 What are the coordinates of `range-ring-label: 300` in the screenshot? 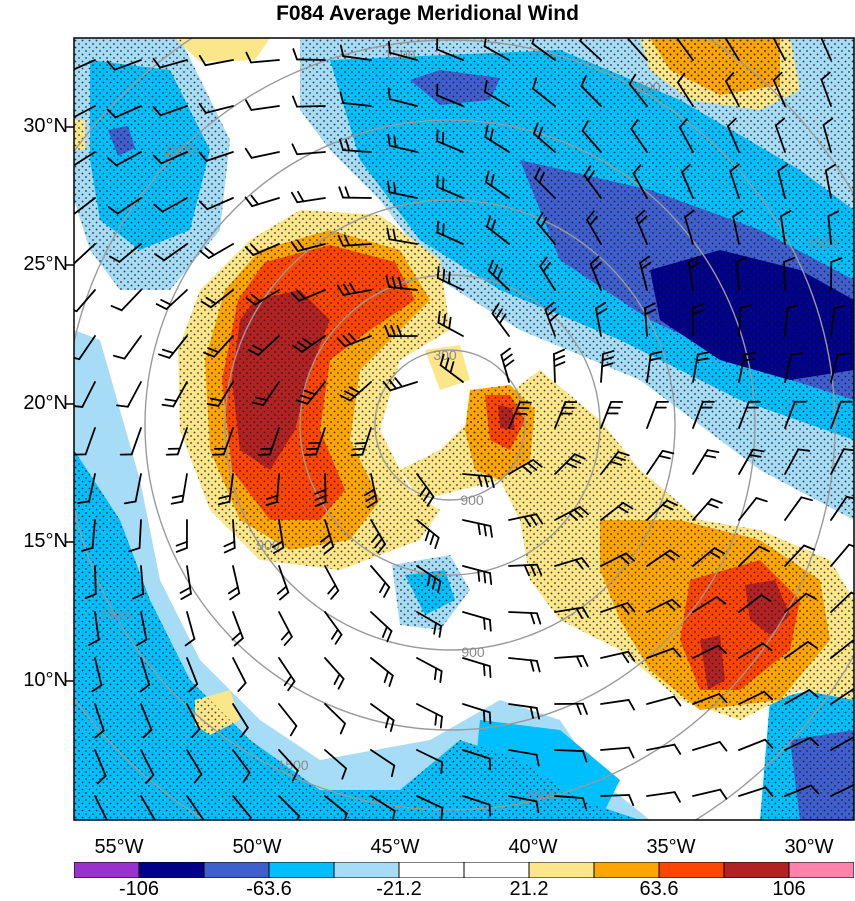 It's located at (445, 355).